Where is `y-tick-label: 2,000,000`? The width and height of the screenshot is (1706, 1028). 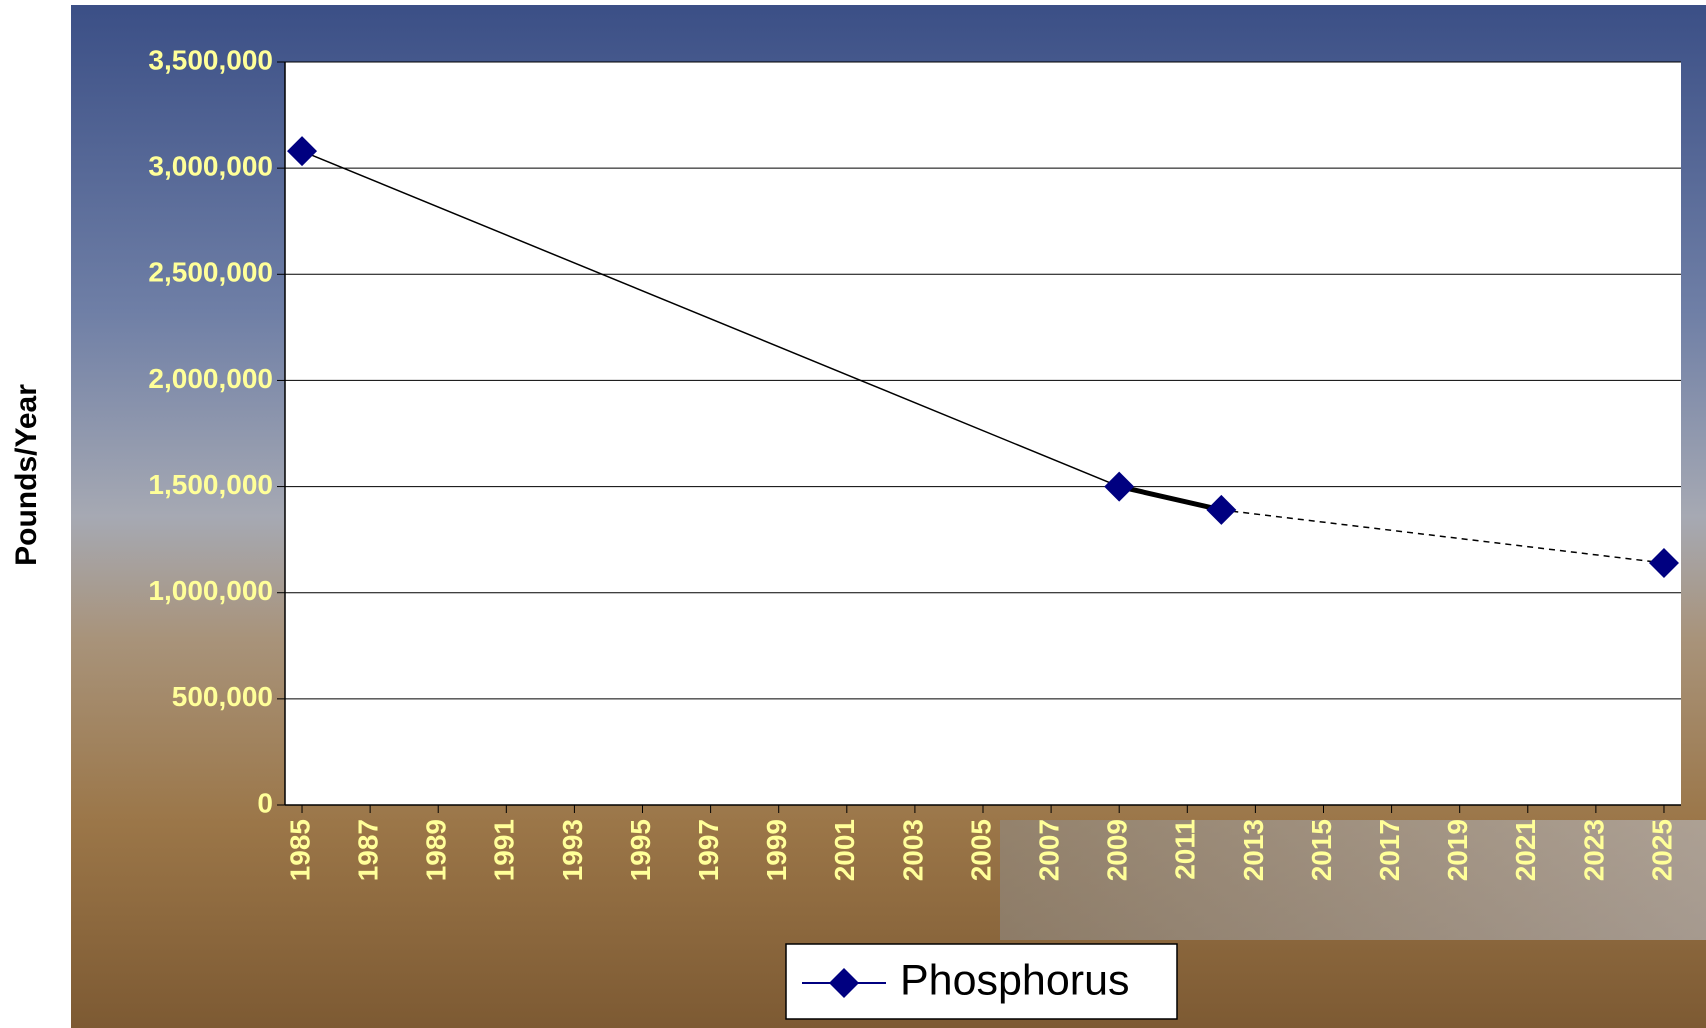
y-tick-label: 2,000,000 is located at coordinates (210, 378).